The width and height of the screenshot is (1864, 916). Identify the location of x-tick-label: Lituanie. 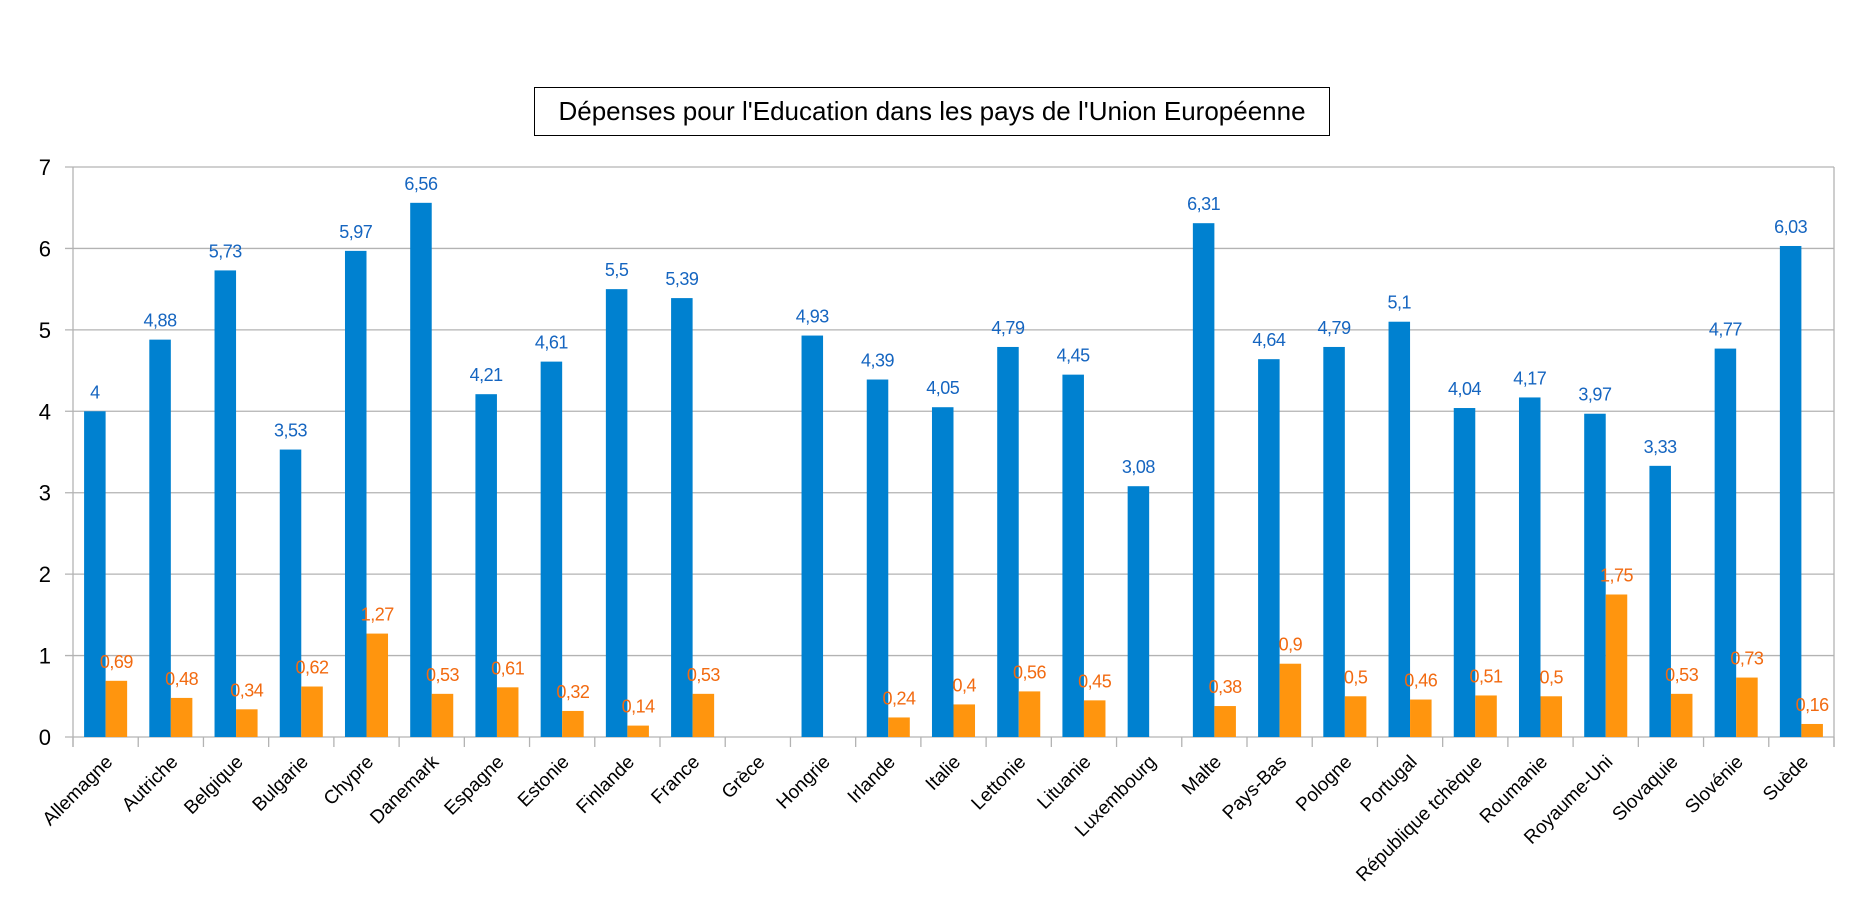
(1065, 783).